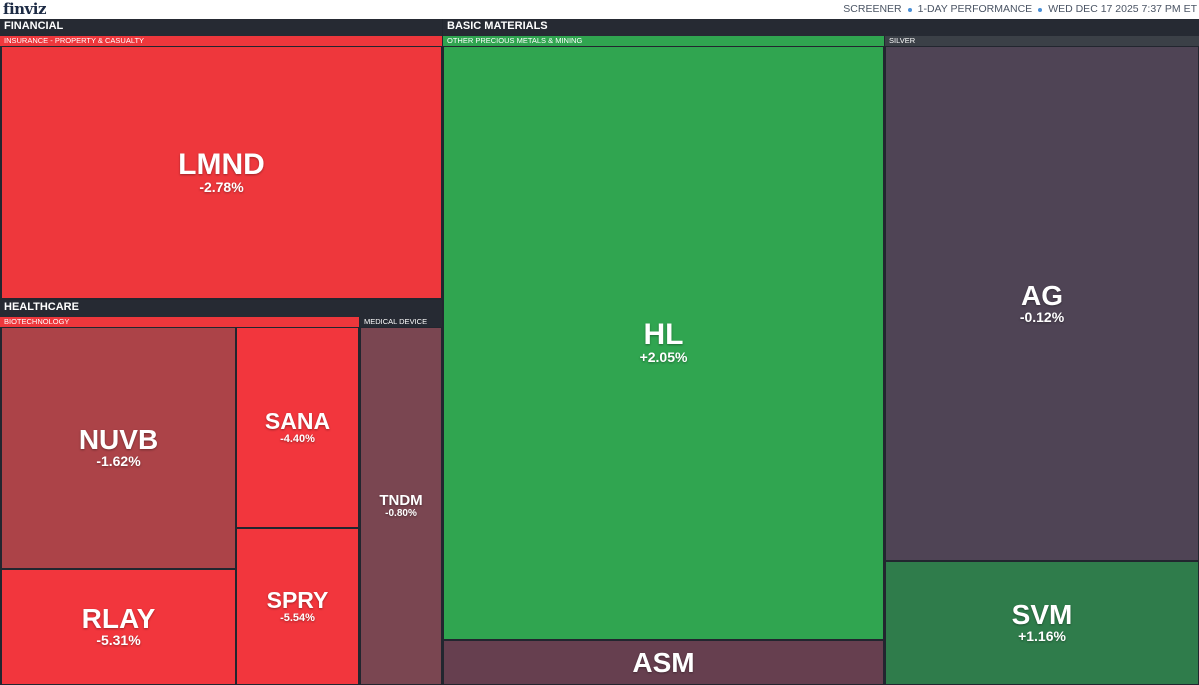 This screenshot has width=1199, height=685. What do you see at coordinates (221, 308) in the screenshot?
I see `sector-healthcare: HEALTHCARE` at bounding box center [221, 308].